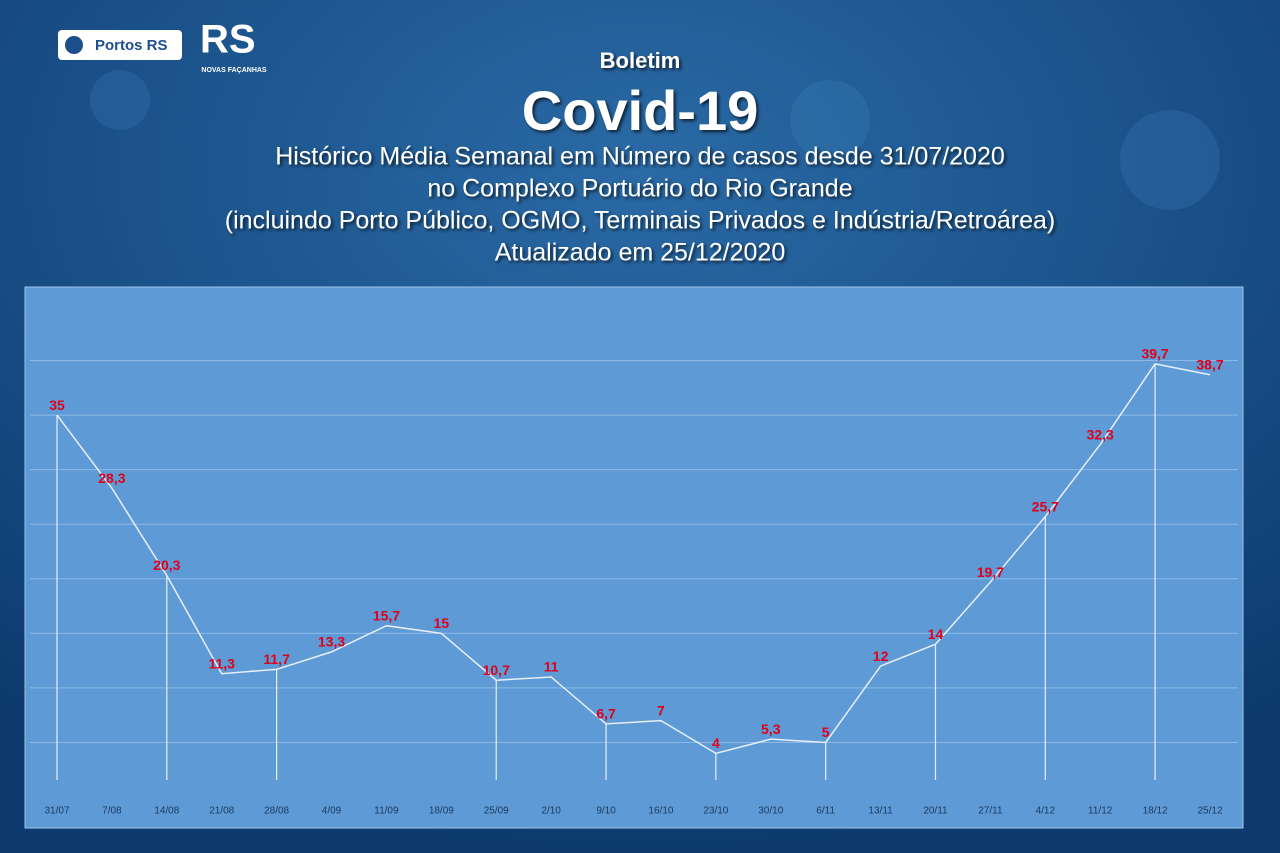  Describe the element at coordinates (825, 811) in the screenshot. I see `x-tick-label: 6/11` at that location.